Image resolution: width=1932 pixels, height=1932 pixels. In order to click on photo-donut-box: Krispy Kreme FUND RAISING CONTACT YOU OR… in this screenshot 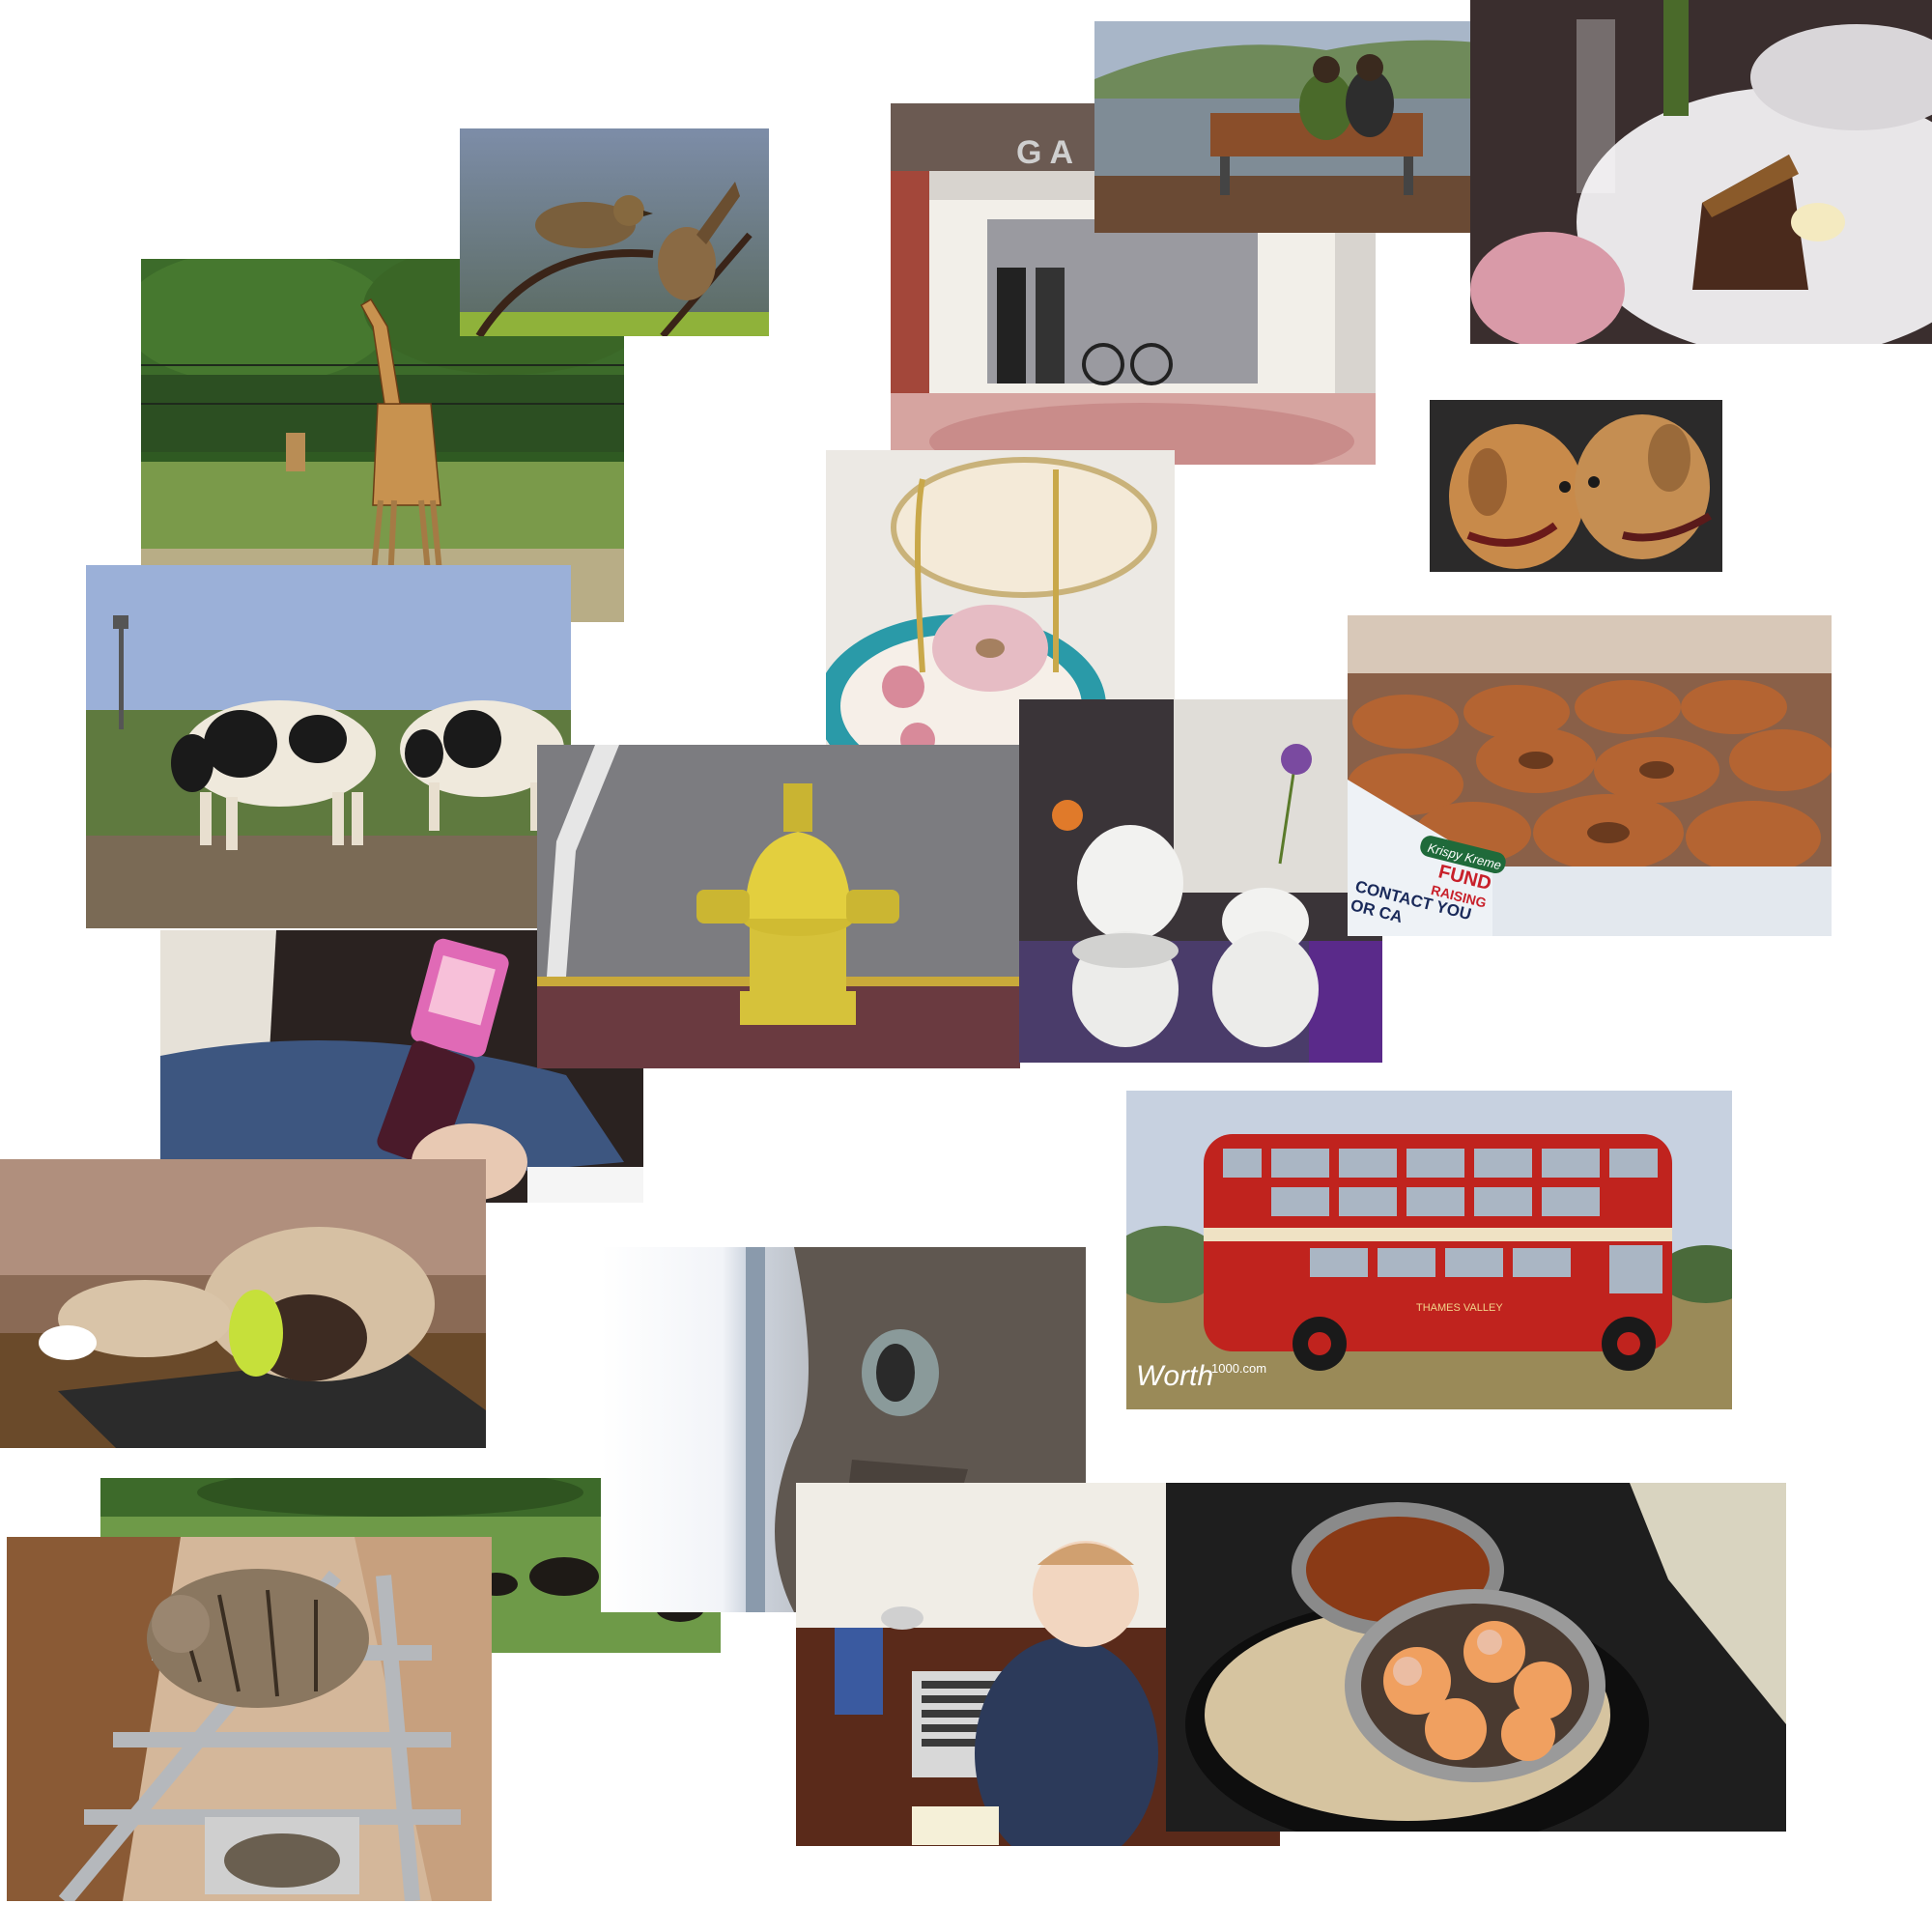, I will do `click(1590, 775)`.